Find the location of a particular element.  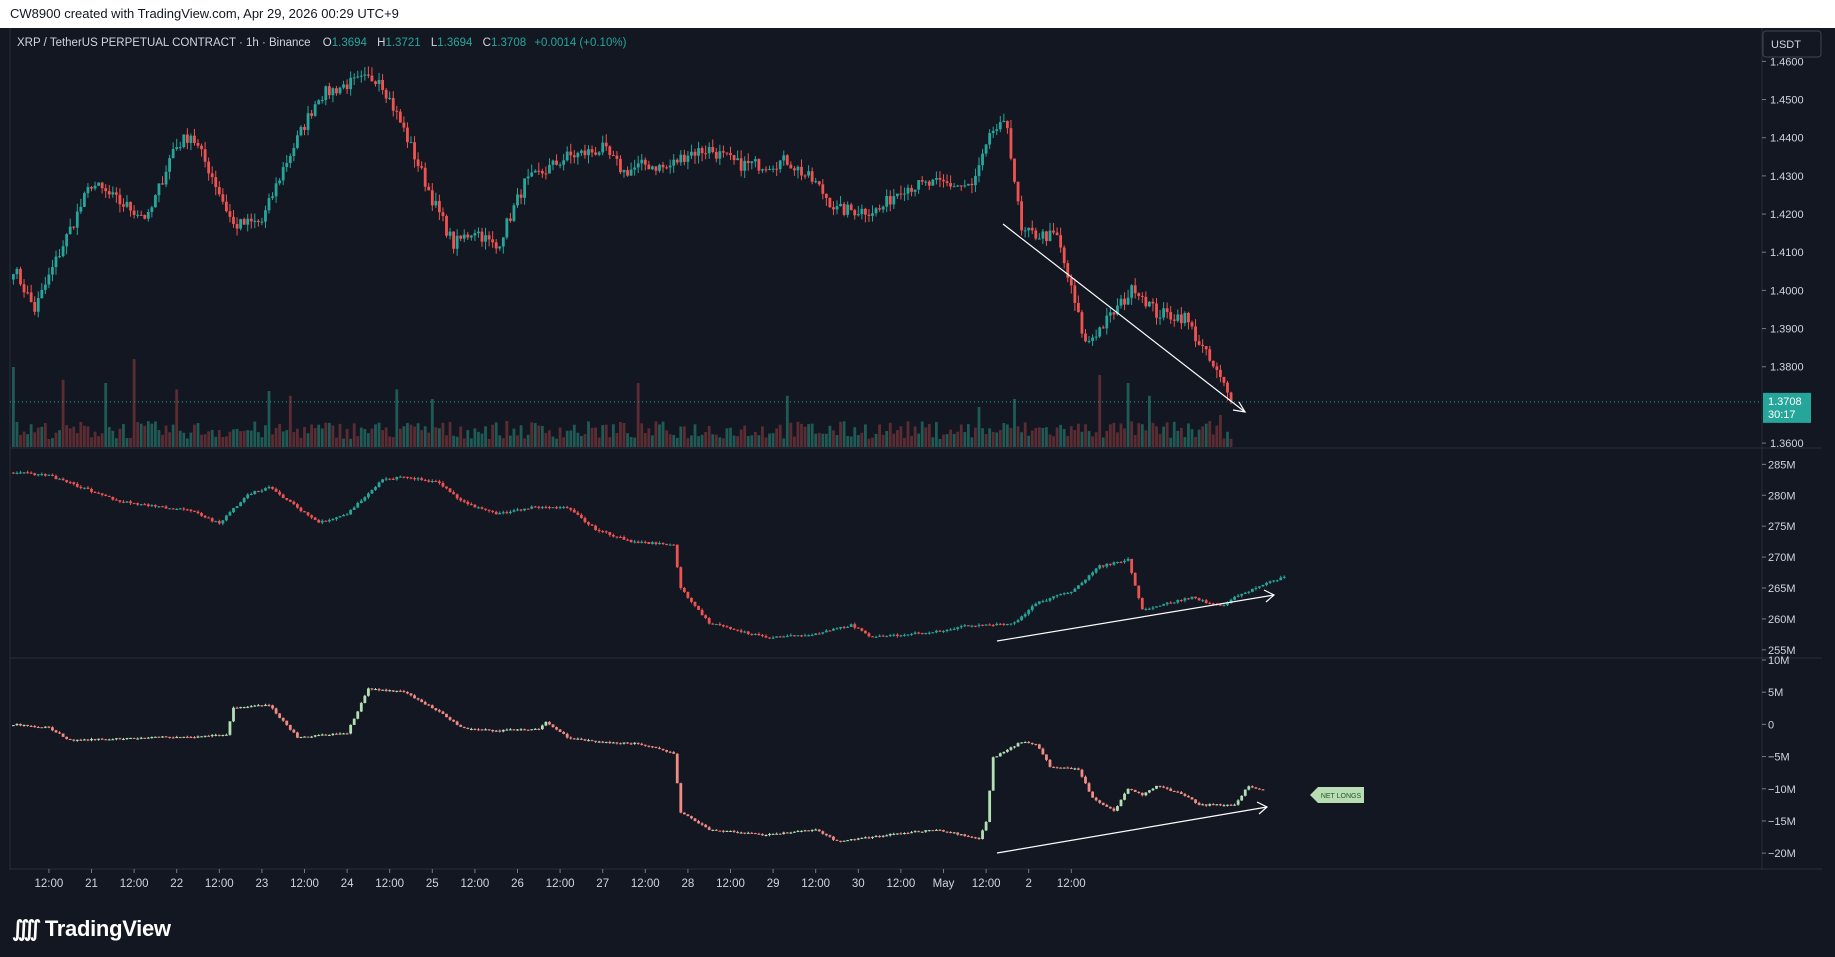

oi-uptrend-arrow is located at coordinates (1135, 618).